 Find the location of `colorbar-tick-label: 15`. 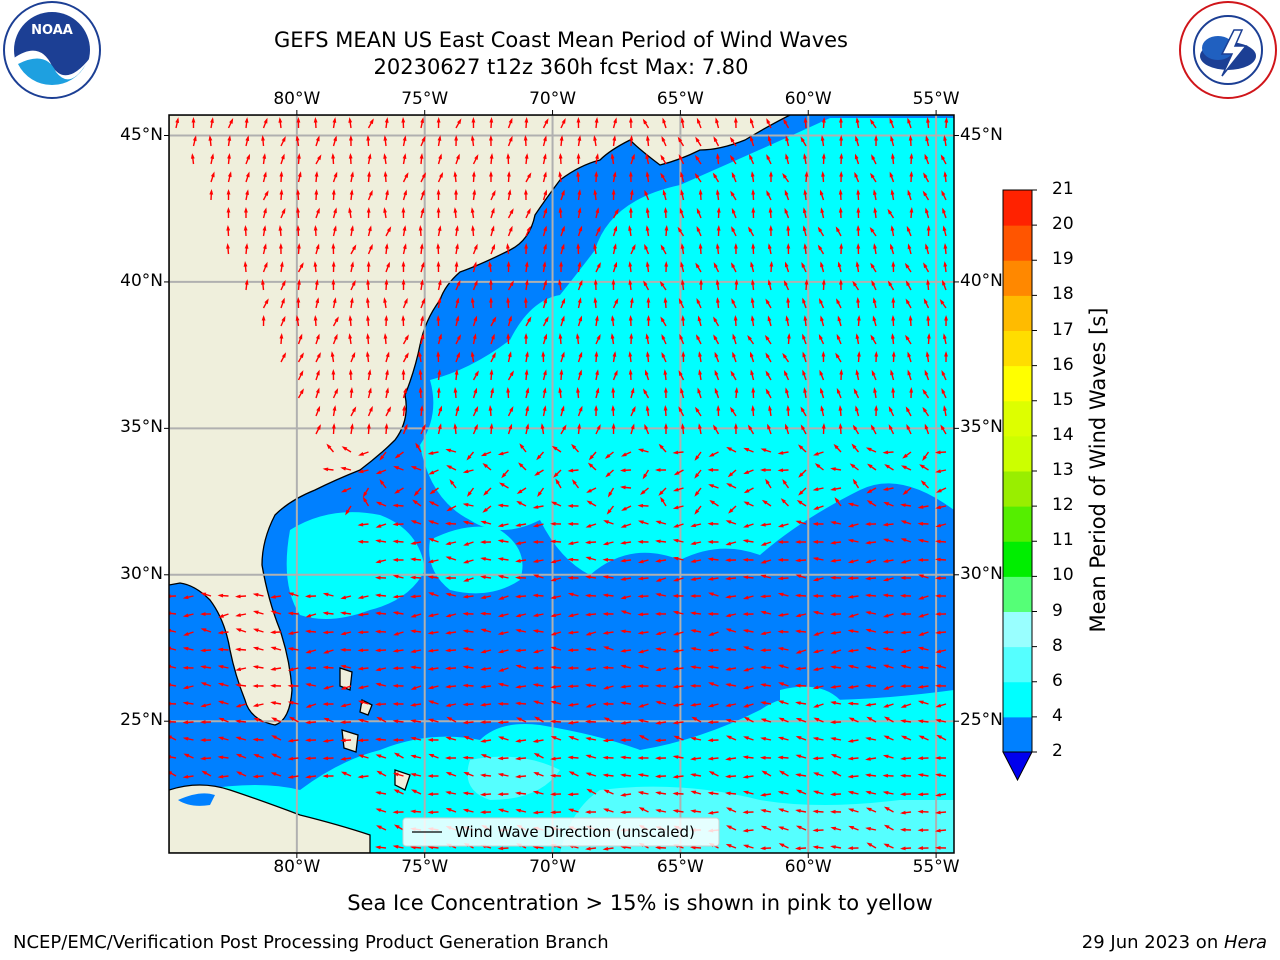

colorbar-tick-label: 15 is located at coordinates (1063, 399).